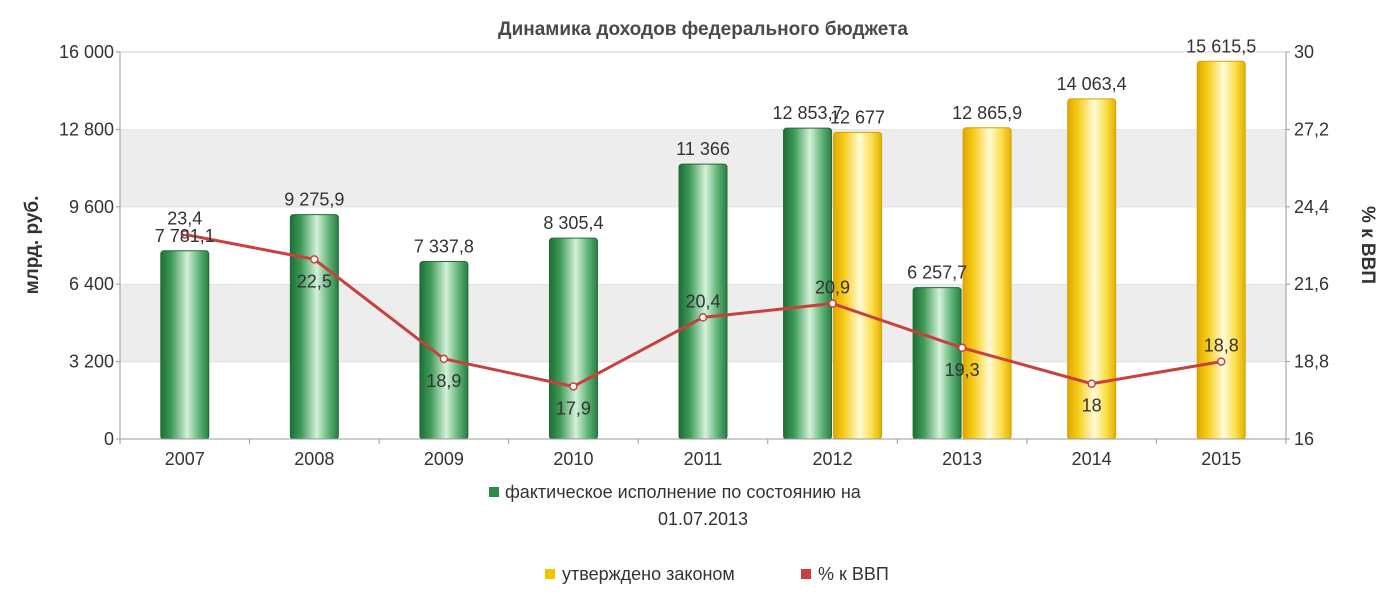 This screenshot has height=600, width=1400. Describe the element at coordinates (1311, 129) in the screenshot. I see `right-tick-label: 27,2` at that location.